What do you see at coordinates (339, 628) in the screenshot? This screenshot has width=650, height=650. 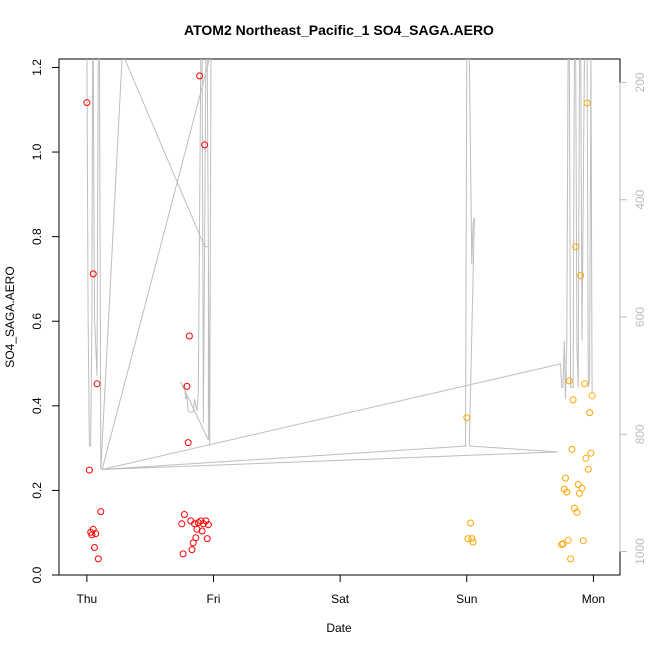 I see `x-axis-label: Date` at bounding box center [339, 628].